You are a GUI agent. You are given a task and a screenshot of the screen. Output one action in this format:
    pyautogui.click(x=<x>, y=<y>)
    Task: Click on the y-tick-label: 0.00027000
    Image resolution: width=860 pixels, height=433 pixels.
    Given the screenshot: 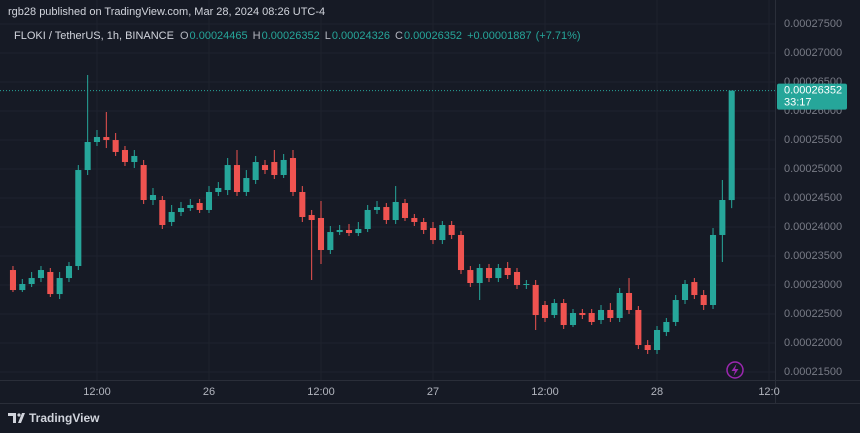 What is the action you would take?
    pyautogui.click(x=813, y=53)
    